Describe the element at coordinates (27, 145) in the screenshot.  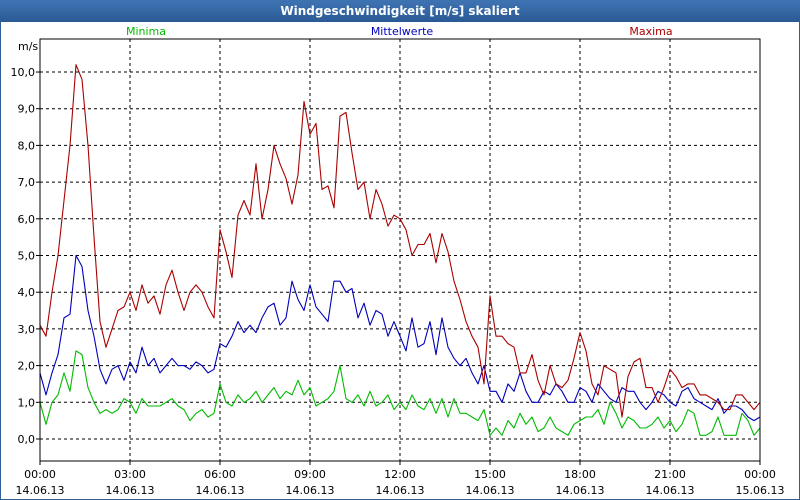
I see `y-tick-label: 8,0` at that location.